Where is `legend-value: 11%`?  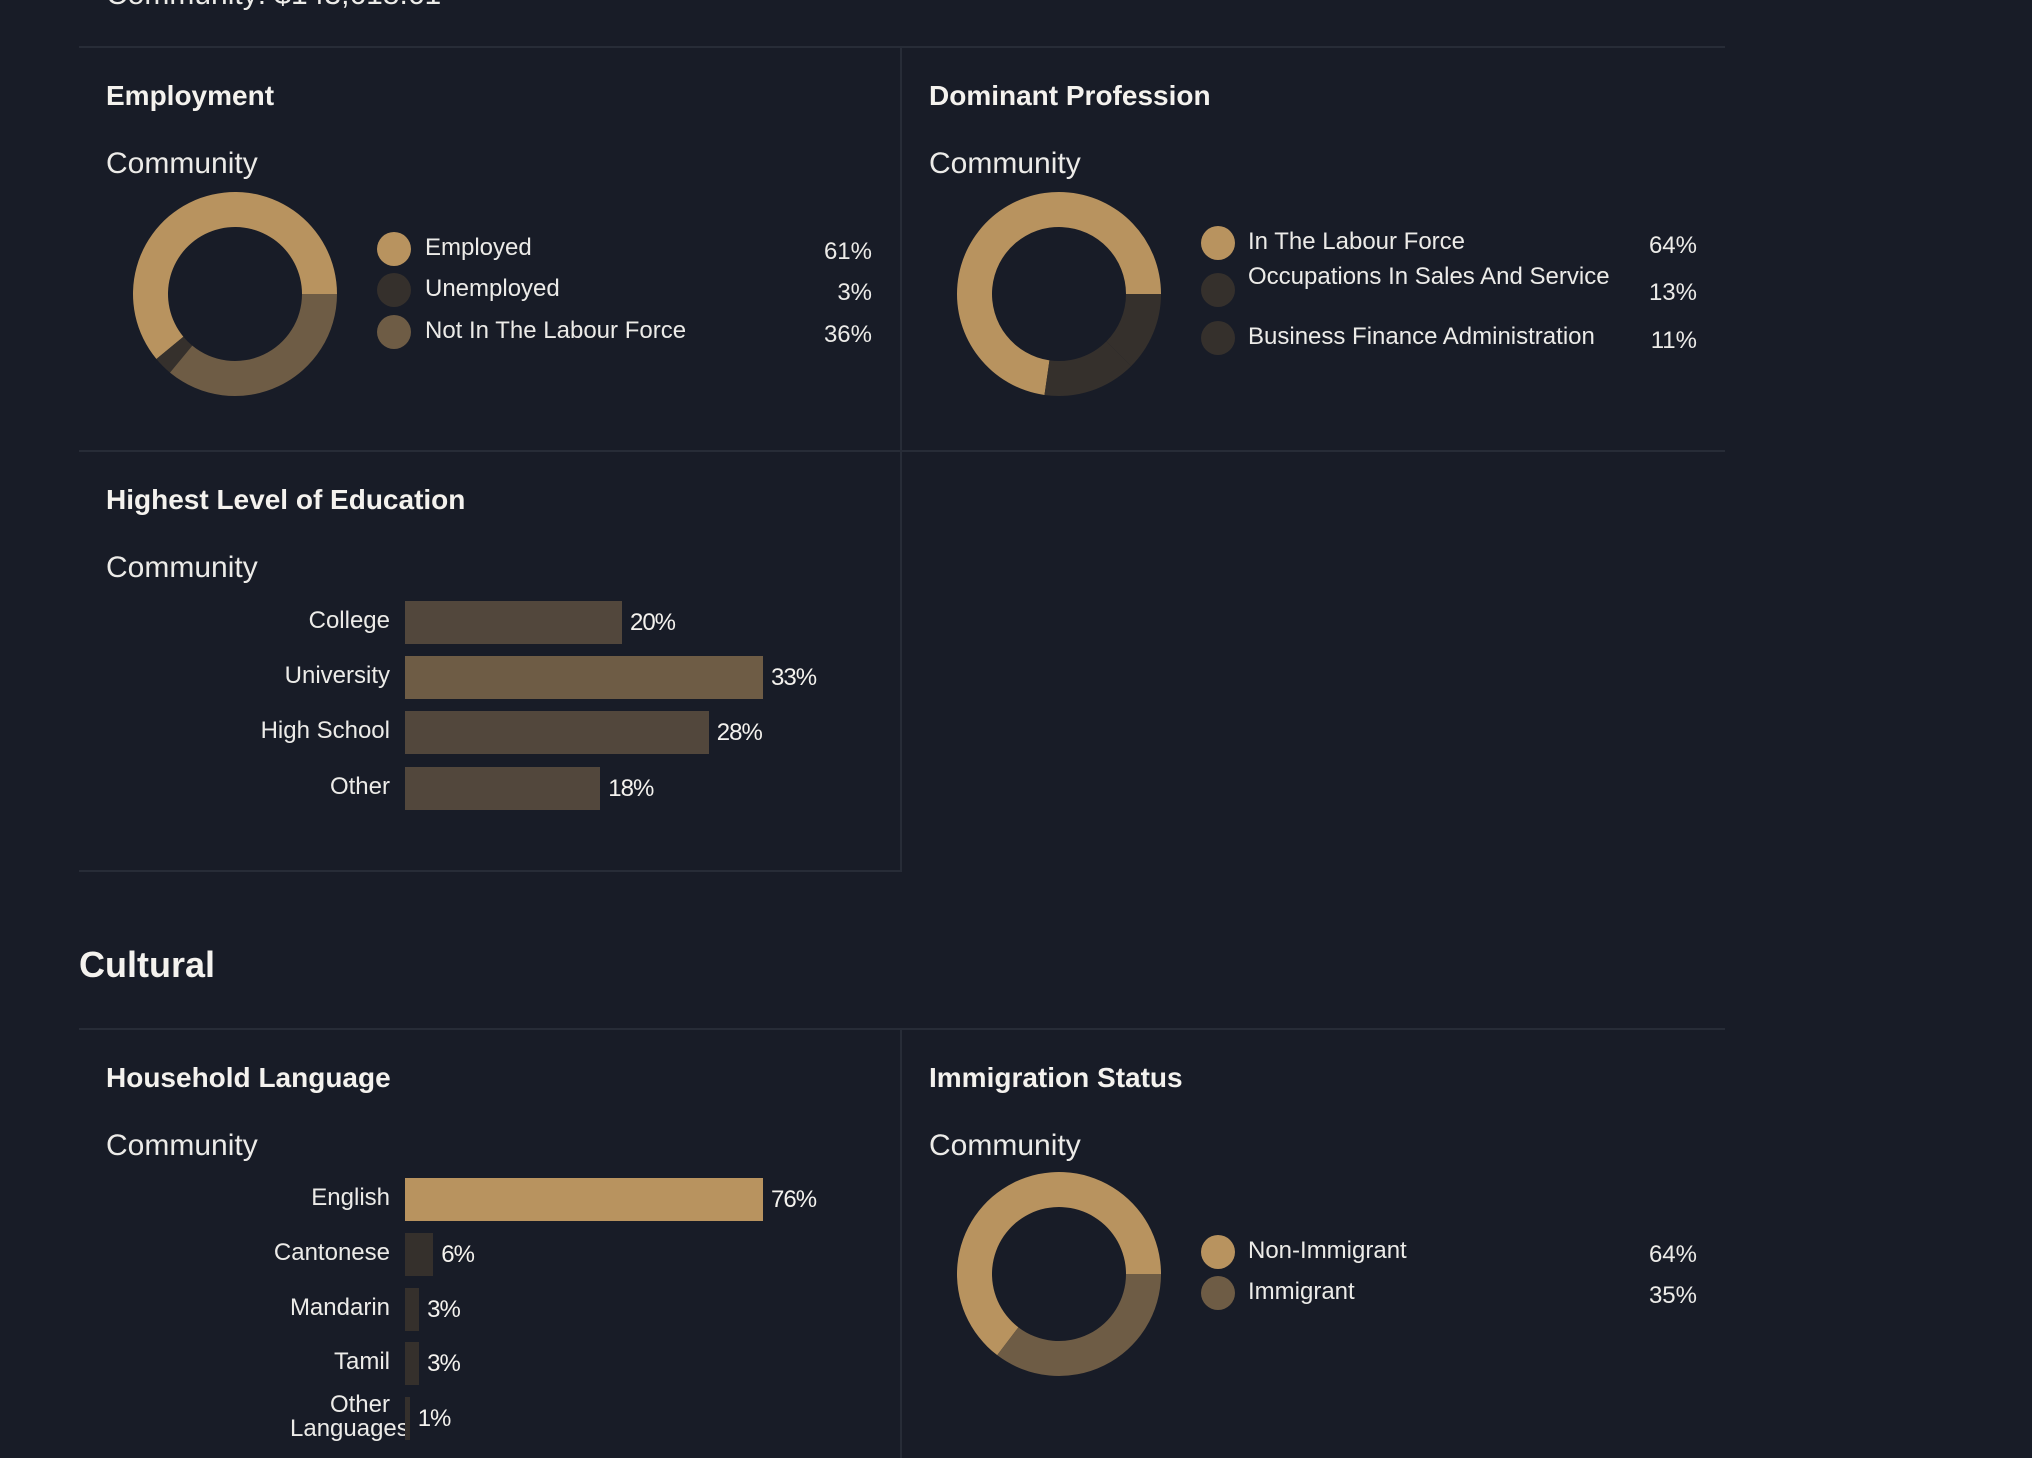
legend-value: 11% is located at coordinates (1673, 340).